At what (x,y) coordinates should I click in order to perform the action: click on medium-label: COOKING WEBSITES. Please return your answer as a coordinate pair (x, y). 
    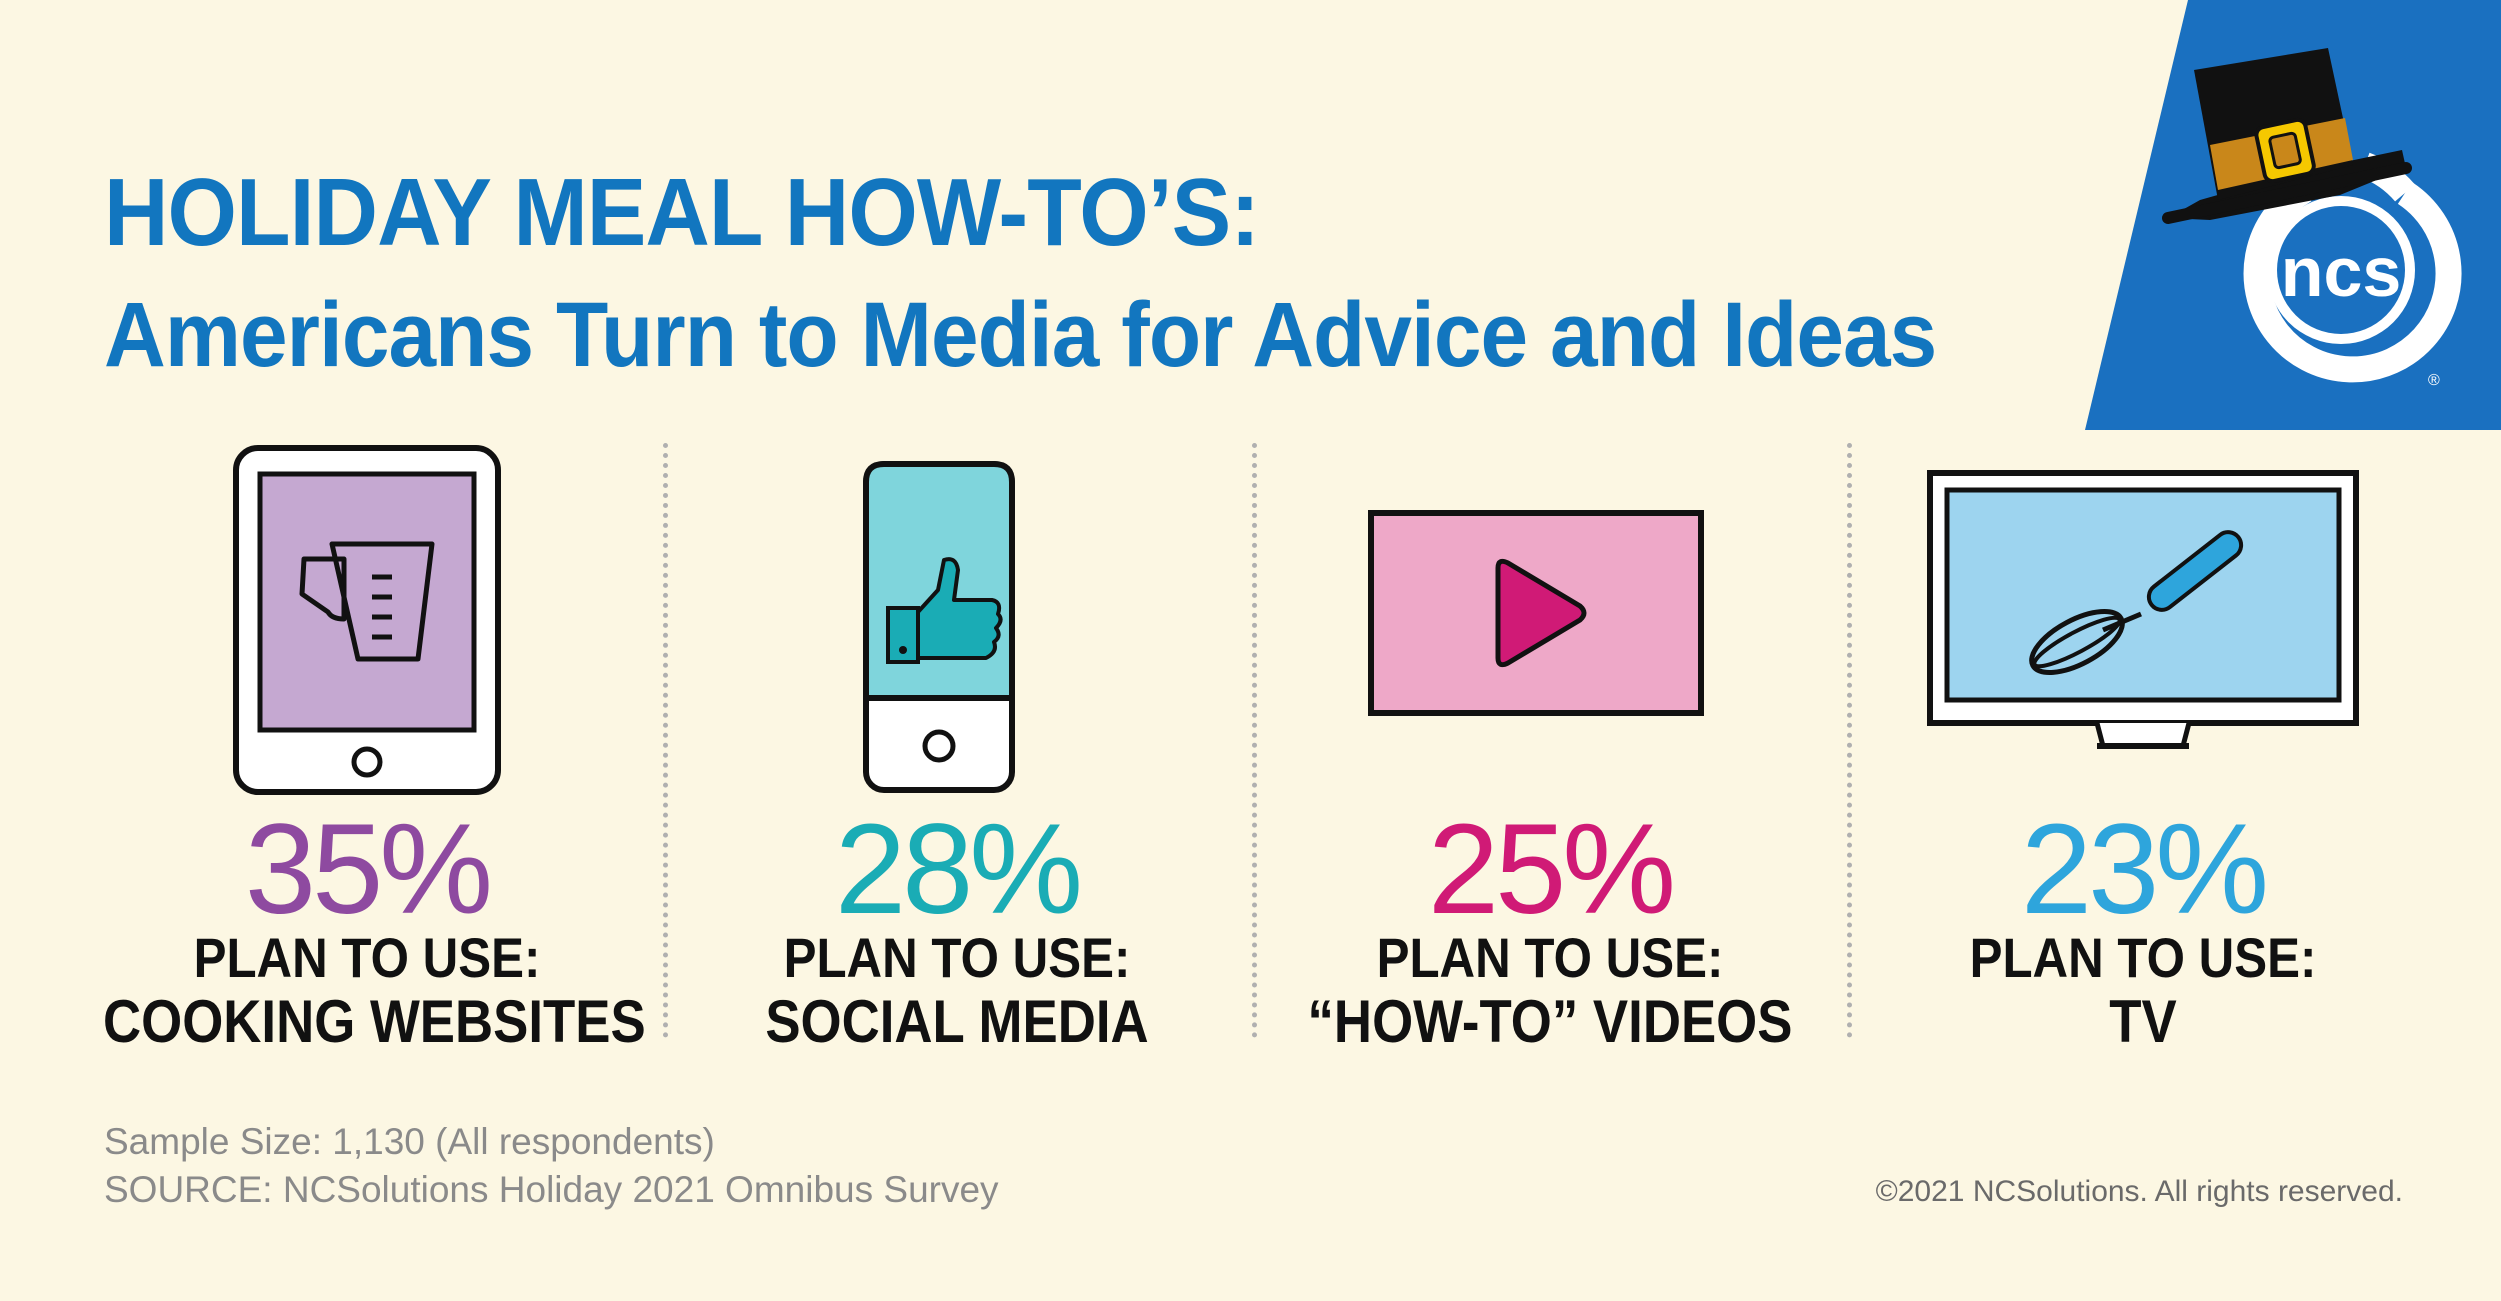
    Looking at the image, I should click on (374, 1021).